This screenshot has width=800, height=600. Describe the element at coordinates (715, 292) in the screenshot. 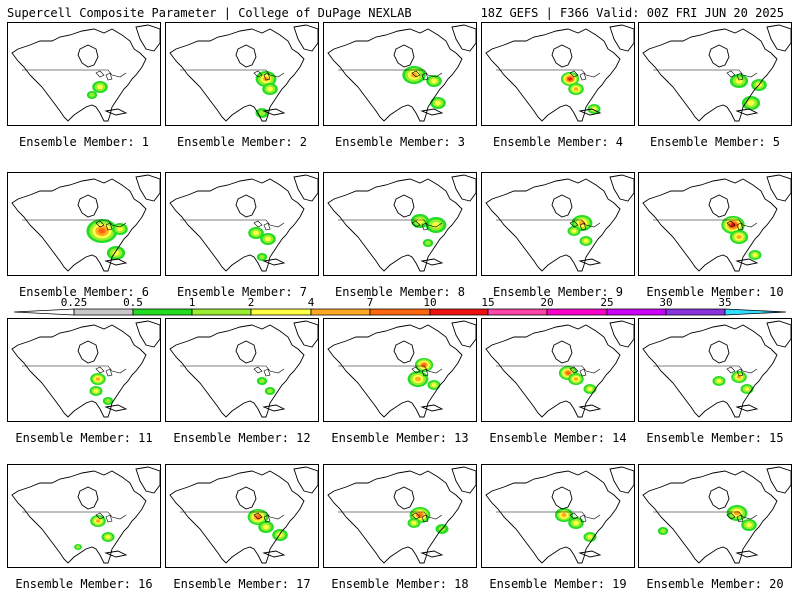

I see `ensemble-member-label: Ensemble Member: 10` at that location.